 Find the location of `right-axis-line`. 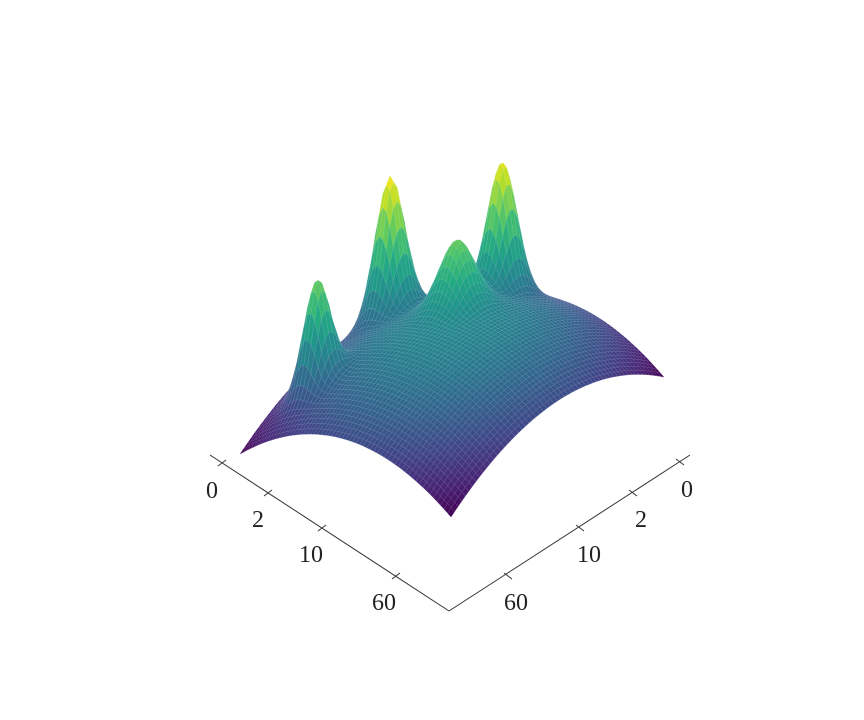

right-axis-line is located at coordinates (569, 533).